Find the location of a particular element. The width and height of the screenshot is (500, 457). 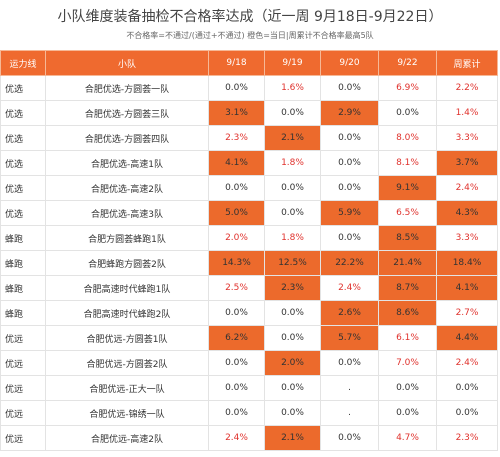

cell: 4.3% is located at coordinates (467, 213).